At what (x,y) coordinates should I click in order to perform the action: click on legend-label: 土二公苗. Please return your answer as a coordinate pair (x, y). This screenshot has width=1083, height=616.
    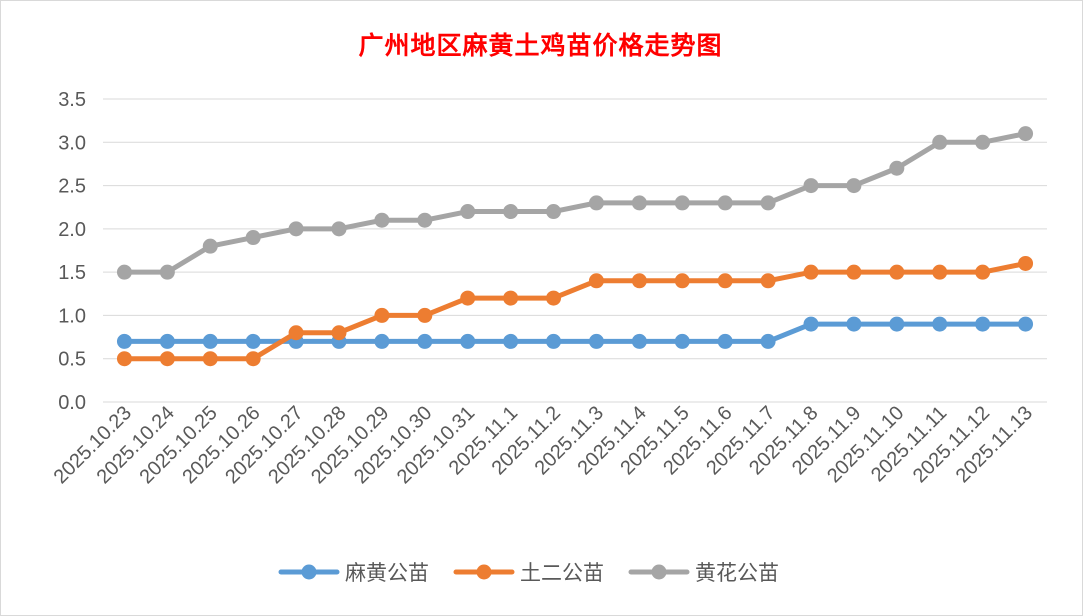
    Looking at the image, I should click on (562, 573).